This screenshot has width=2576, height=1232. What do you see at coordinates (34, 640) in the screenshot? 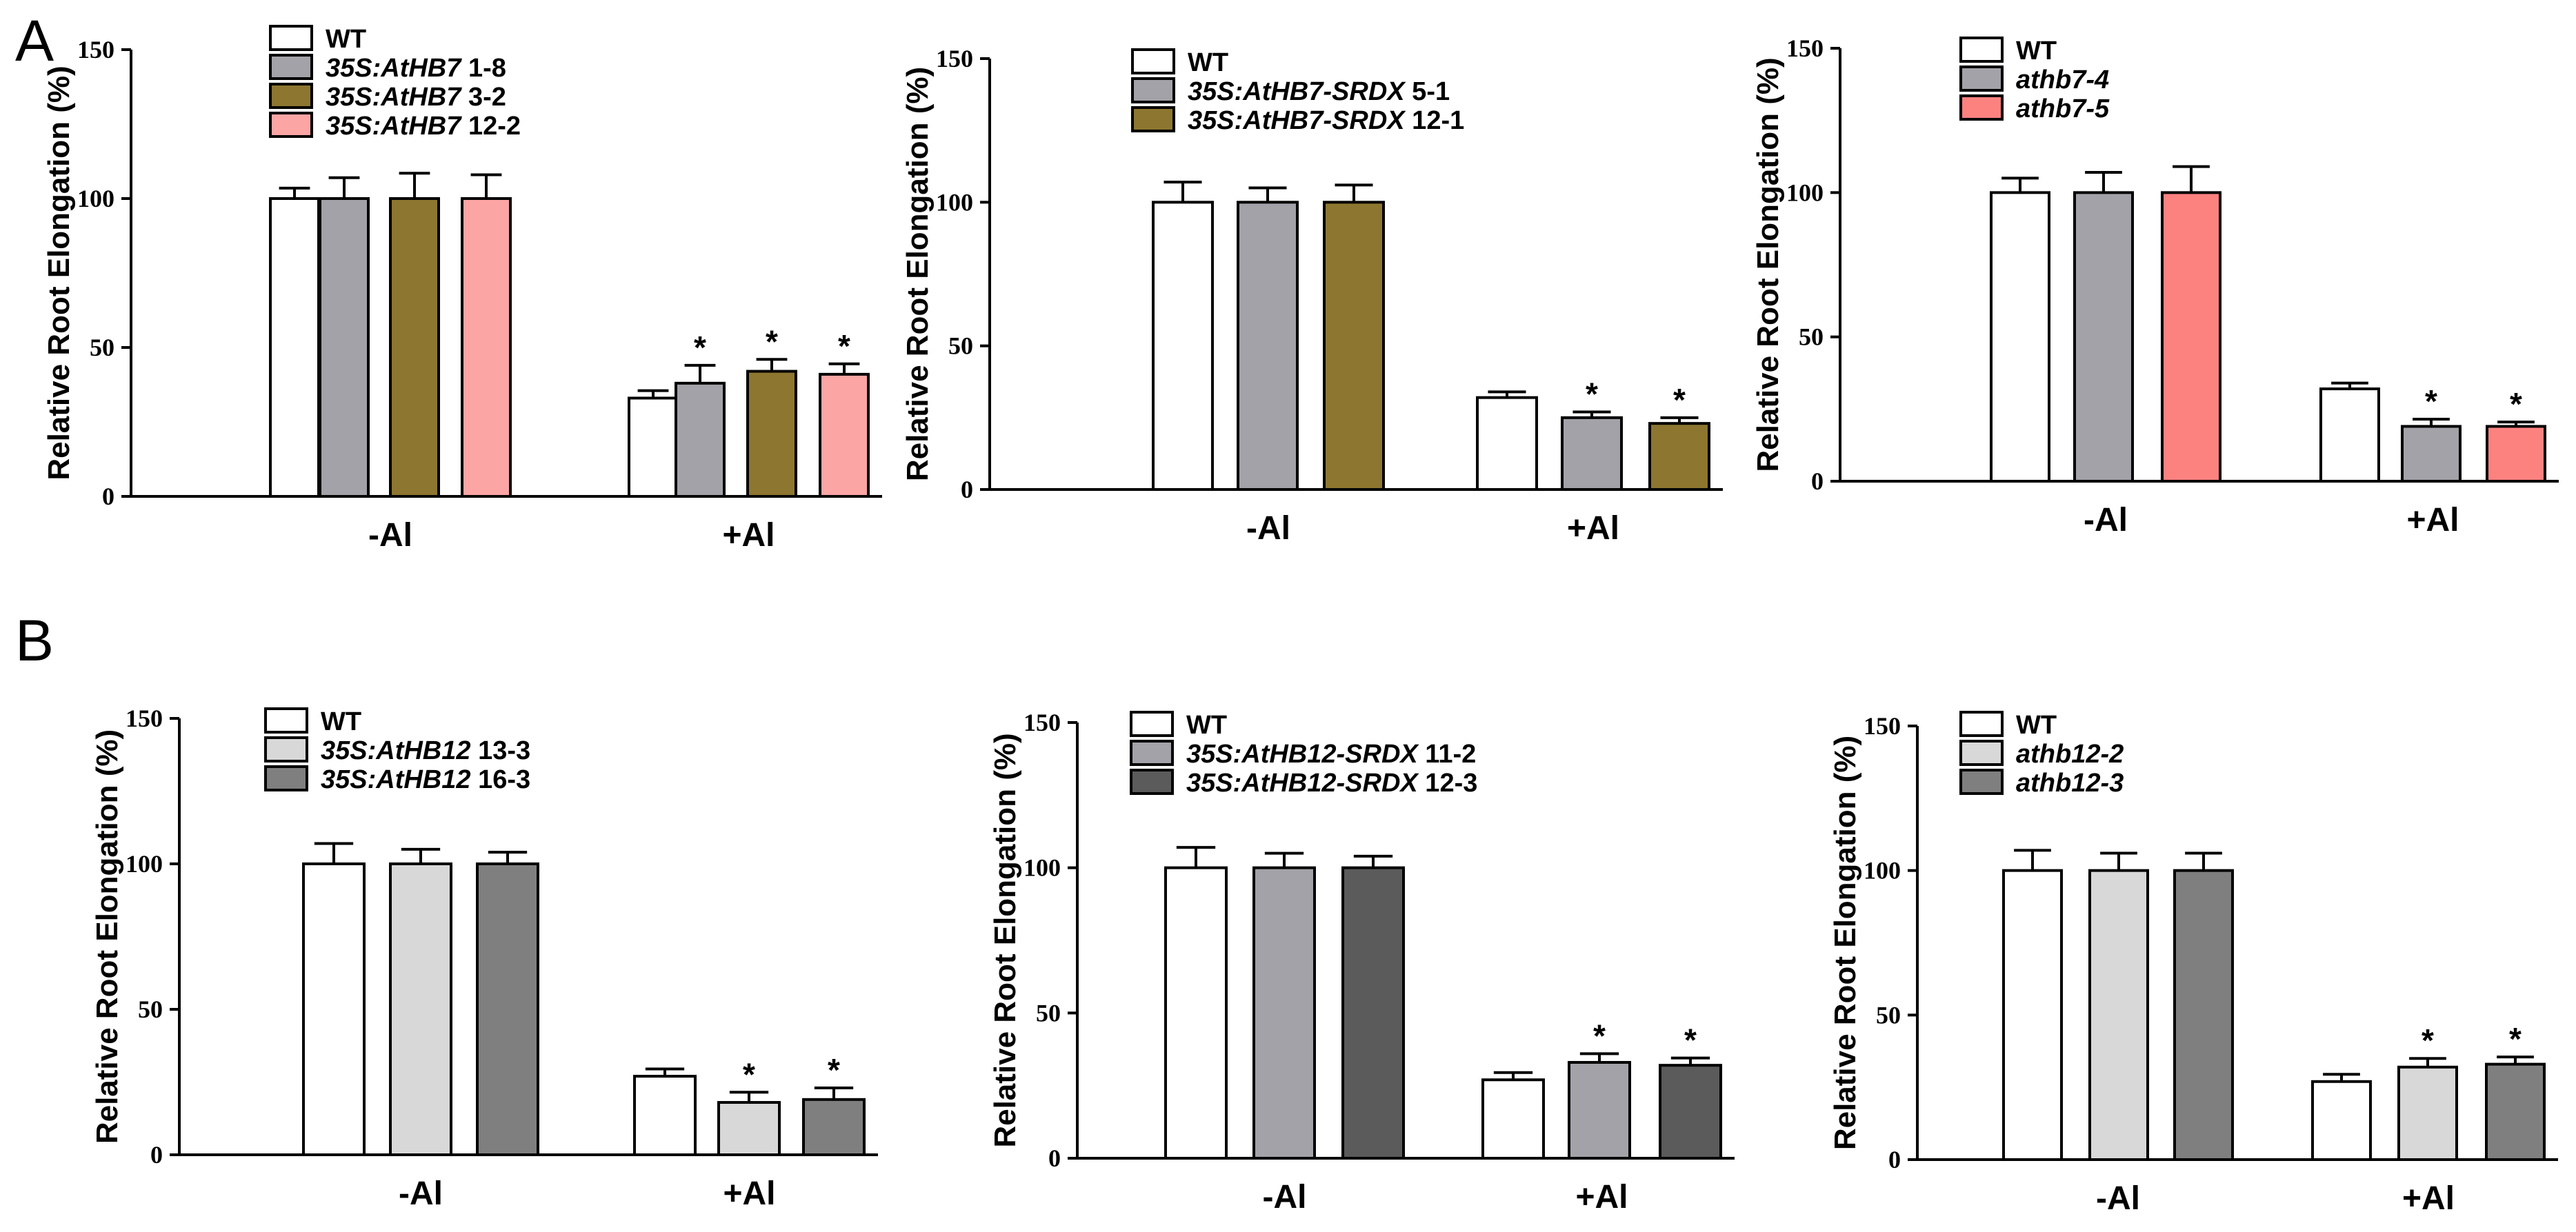
I see `panel-letter-b: B` at bounding box center [34, 640].